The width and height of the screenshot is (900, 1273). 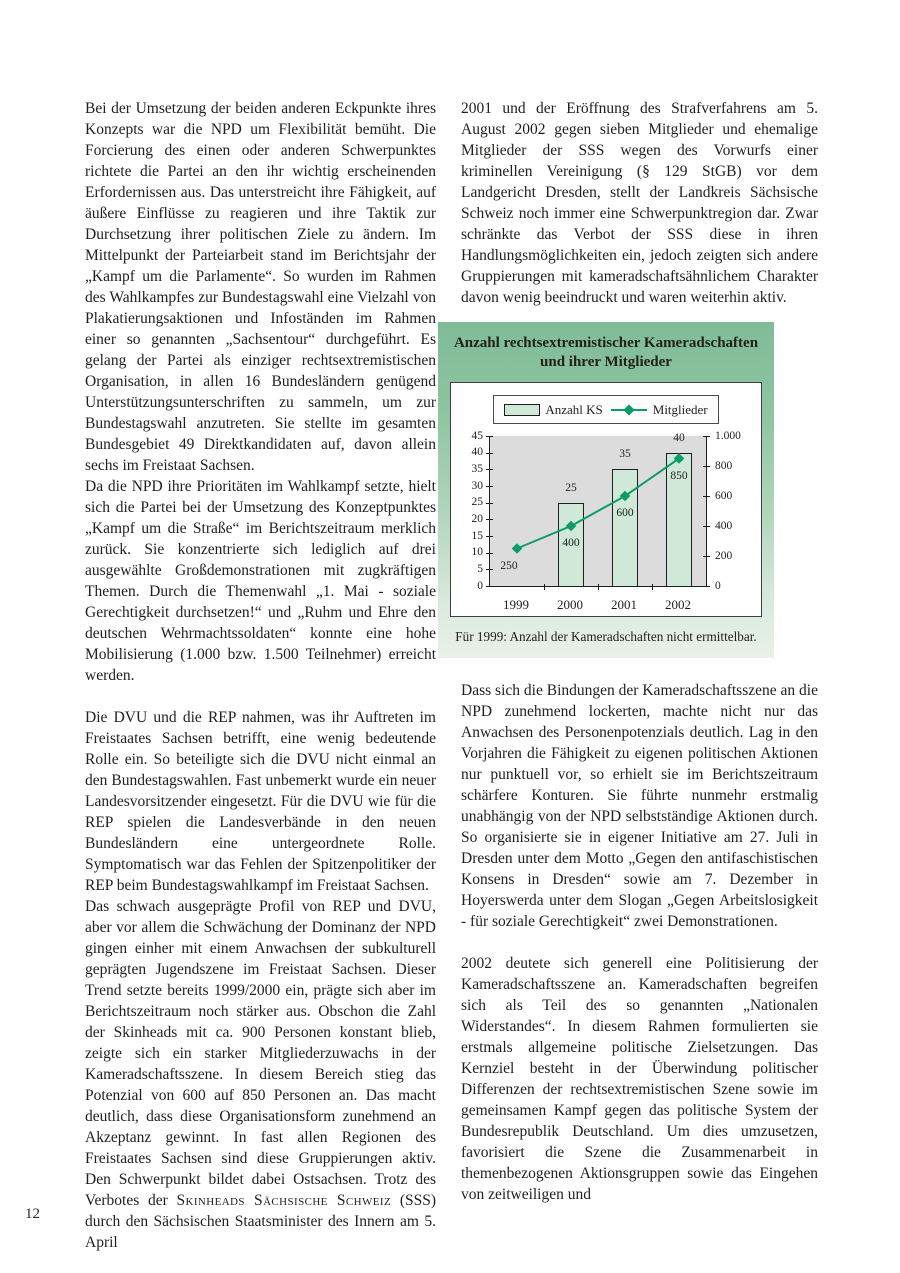 I want to click on y-axis-left-tick-label: 40, so click(x=477, y=452).